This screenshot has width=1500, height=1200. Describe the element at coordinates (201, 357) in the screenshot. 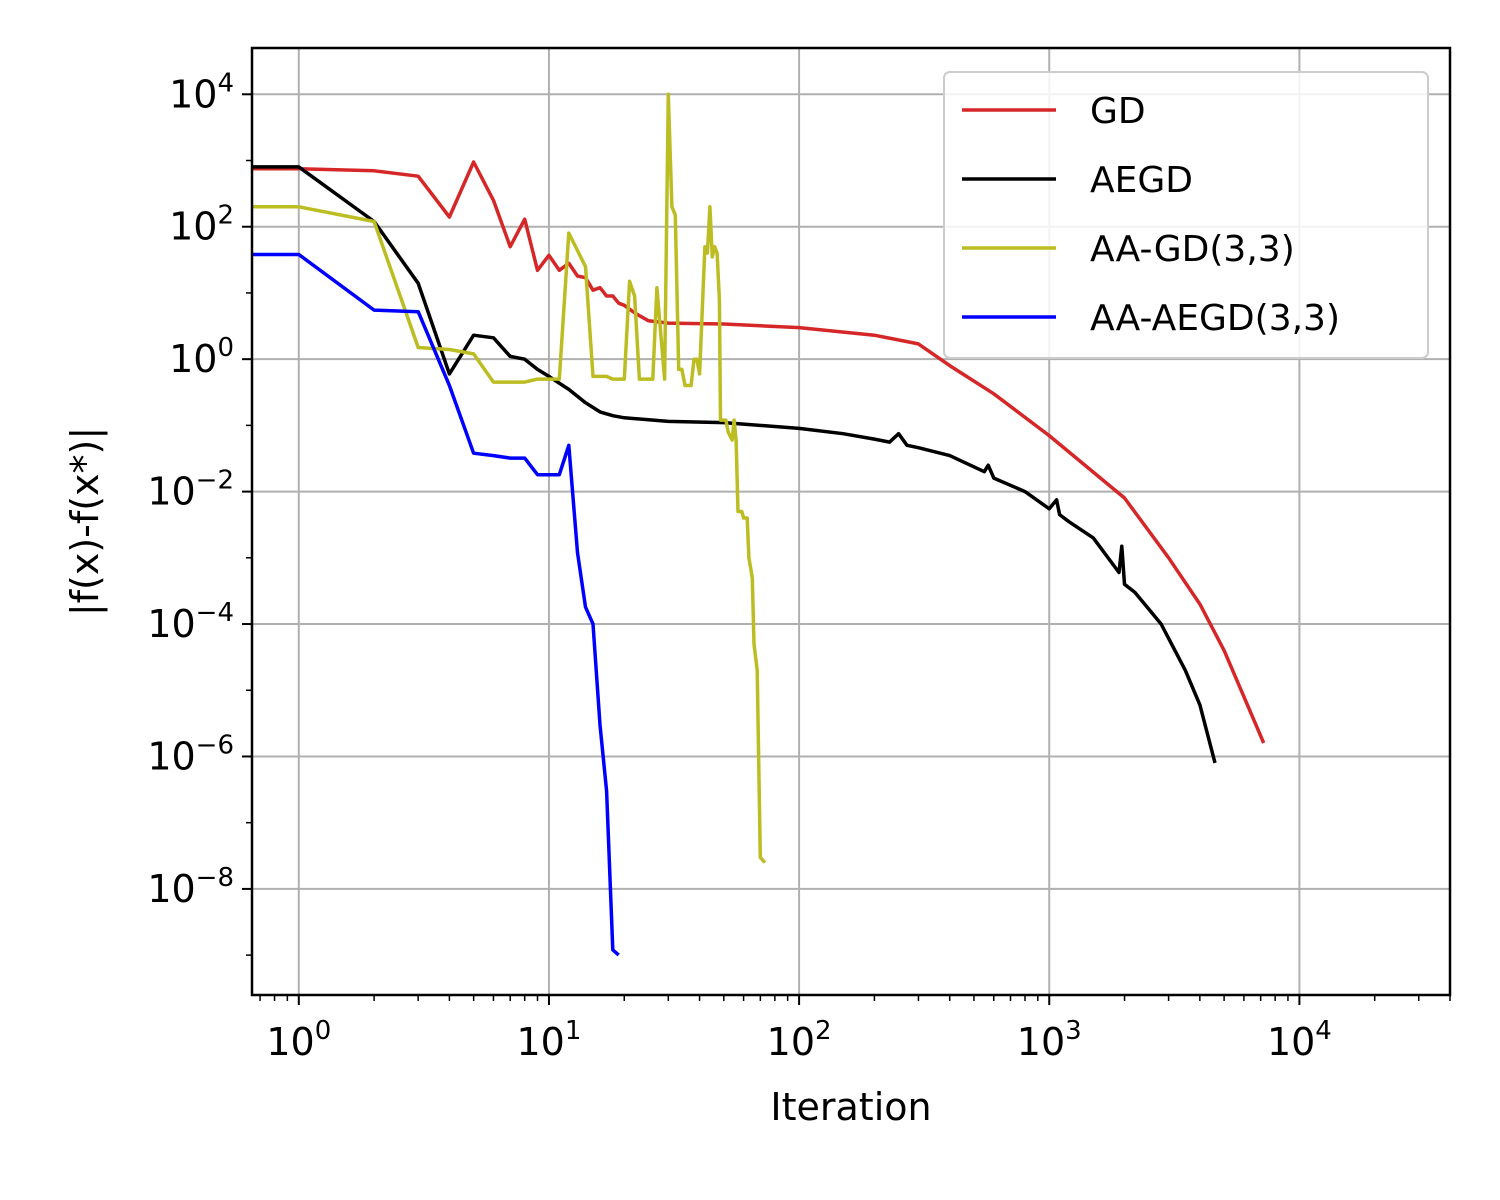

I see `y-tick-label: 10⁰` at that location.